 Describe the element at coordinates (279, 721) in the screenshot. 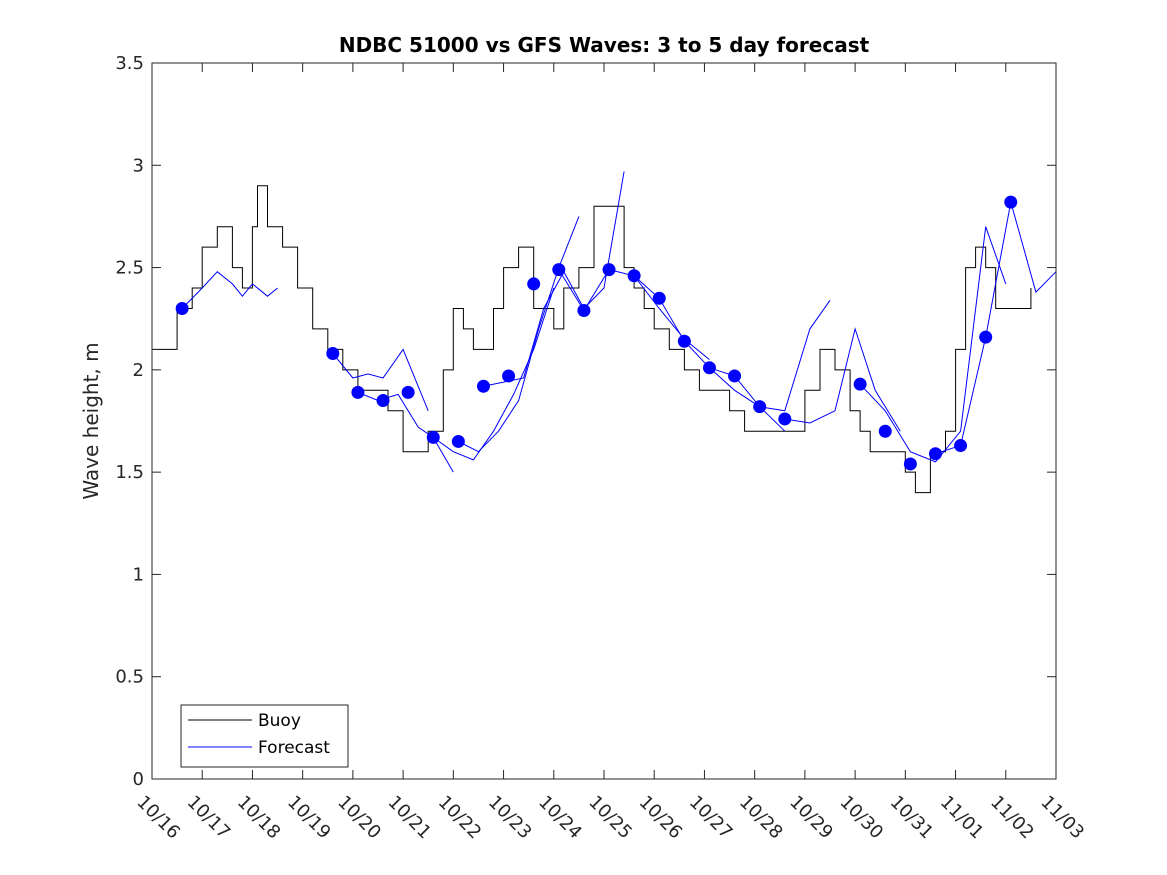

I see `legend-buoy-label: Buoy` at that location.